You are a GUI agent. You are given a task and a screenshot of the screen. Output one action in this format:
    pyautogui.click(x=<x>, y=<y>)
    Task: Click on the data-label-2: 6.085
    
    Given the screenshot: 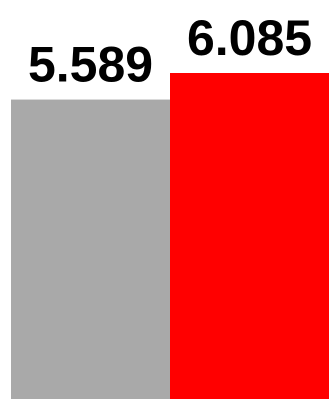 What is the action you would take?
    pyautogui.click(x=249, y=38)
    